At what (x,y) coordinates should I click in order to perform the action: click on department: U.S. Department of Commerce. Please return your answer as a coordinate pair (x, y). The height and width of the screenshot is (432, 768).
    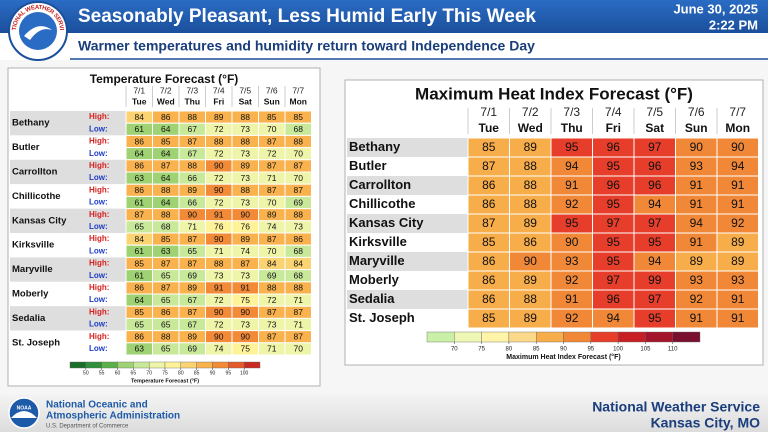
    Looking at the image, I should click on (87, 427).